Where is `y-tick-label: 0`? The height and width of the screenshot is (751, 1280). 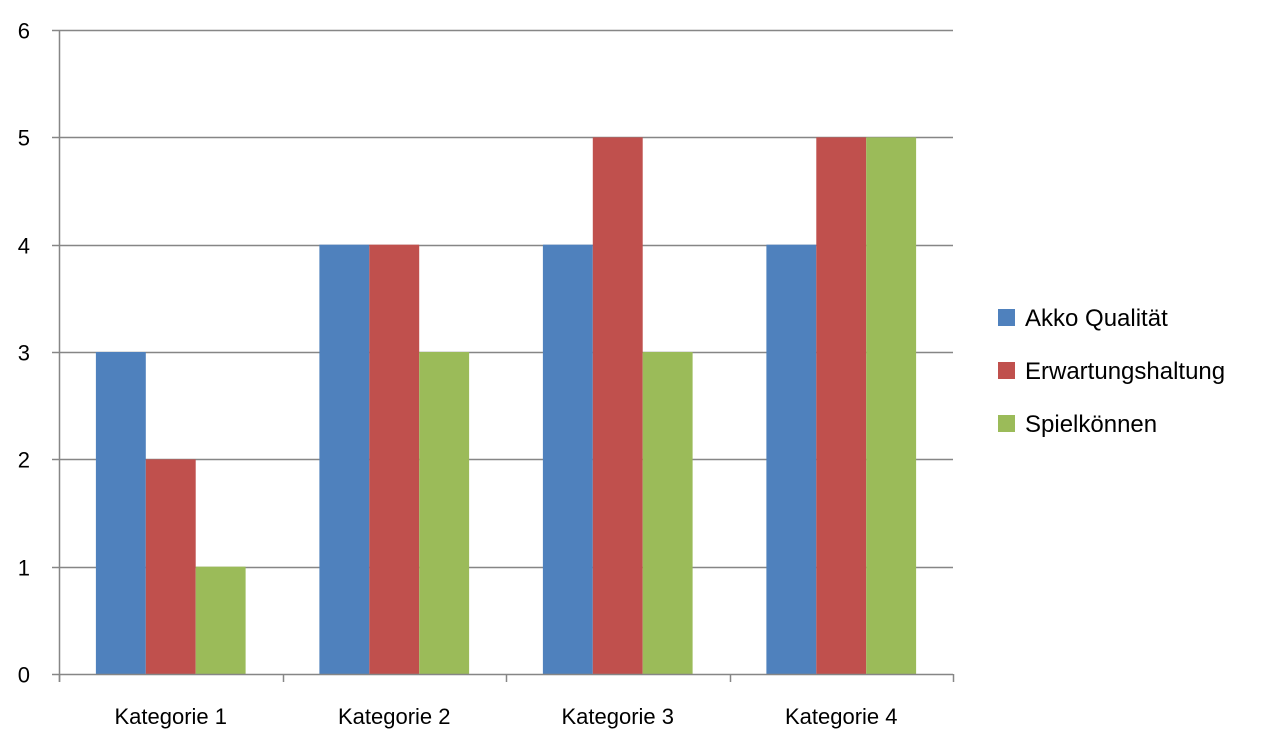 y-tick-label: 0 is located at coordinates (24, 675).